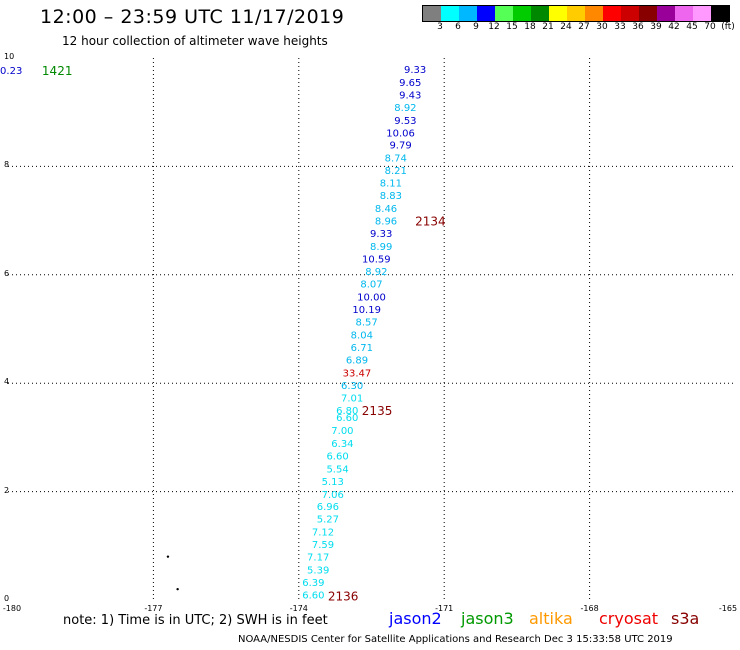 The image size is (740, 650). I want to click on x-tick-label: -174, so click(298, 608).